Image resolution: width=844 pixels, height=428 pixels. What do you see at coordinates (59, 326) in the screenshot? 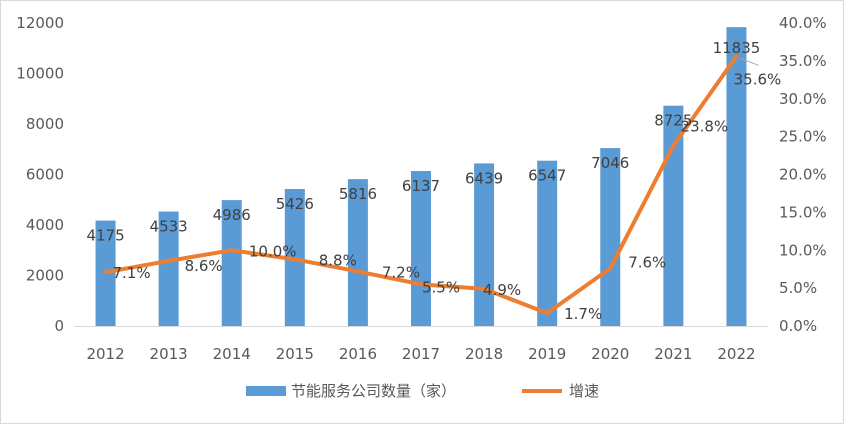
I see `left-axis-tick-label: 0` at bounding box center [59, 326].